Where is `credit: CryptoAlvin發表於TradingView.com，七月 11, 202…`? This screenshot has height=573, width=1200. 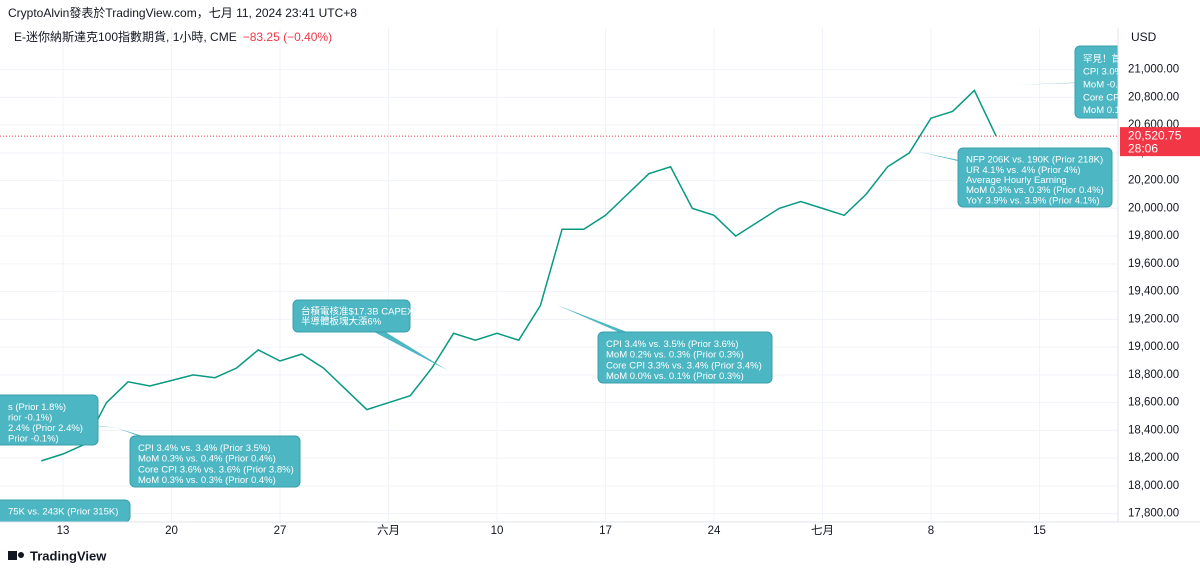 credit: CryptoAlvin發表於TradingView.com，七月 11, 202… is located at coordinates (182, 12).